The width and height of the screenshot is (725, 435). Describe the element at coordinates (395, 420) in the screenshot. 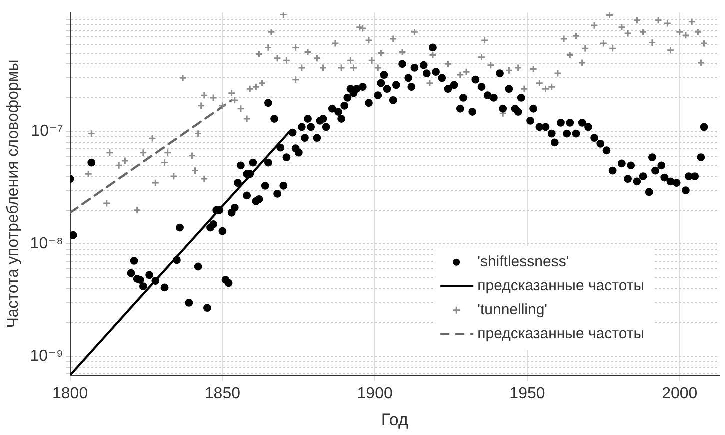

I see `x-axis-title: Год` at that location.